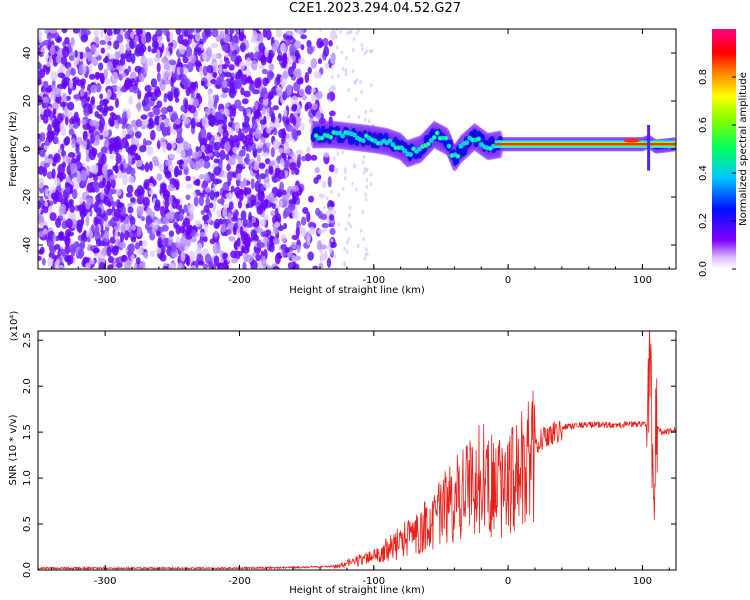  Describe the element at coordinates (363, 141) in the screenshot. I see `ridge-cyan` at that location.